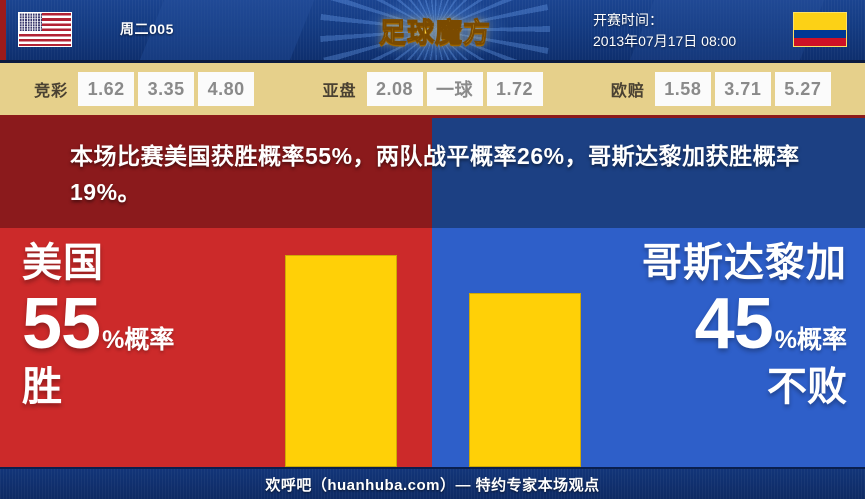 This screenshot has height=499, width=865. Describe the element at coordinates (810, 340) in the screenshot. I see `away-percent-suffix: %概率` at that location.